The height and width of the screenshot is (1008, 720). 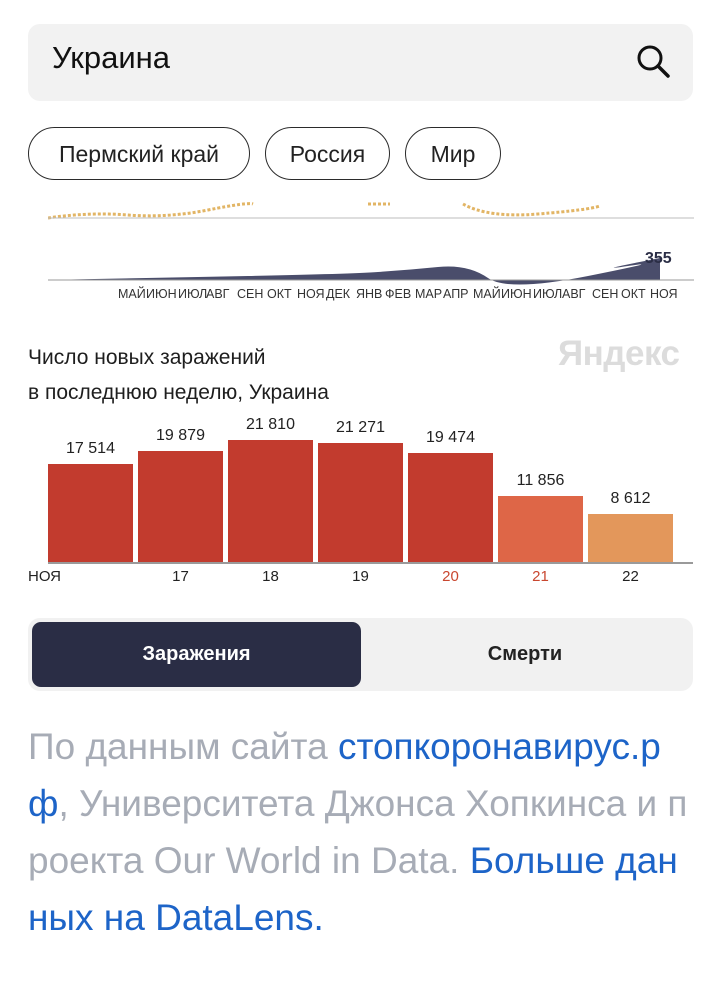 What do you see at coordinates (630, 576) in the screenshot?
I see `x-tick-label: 22` at bounding box center [630, 576].